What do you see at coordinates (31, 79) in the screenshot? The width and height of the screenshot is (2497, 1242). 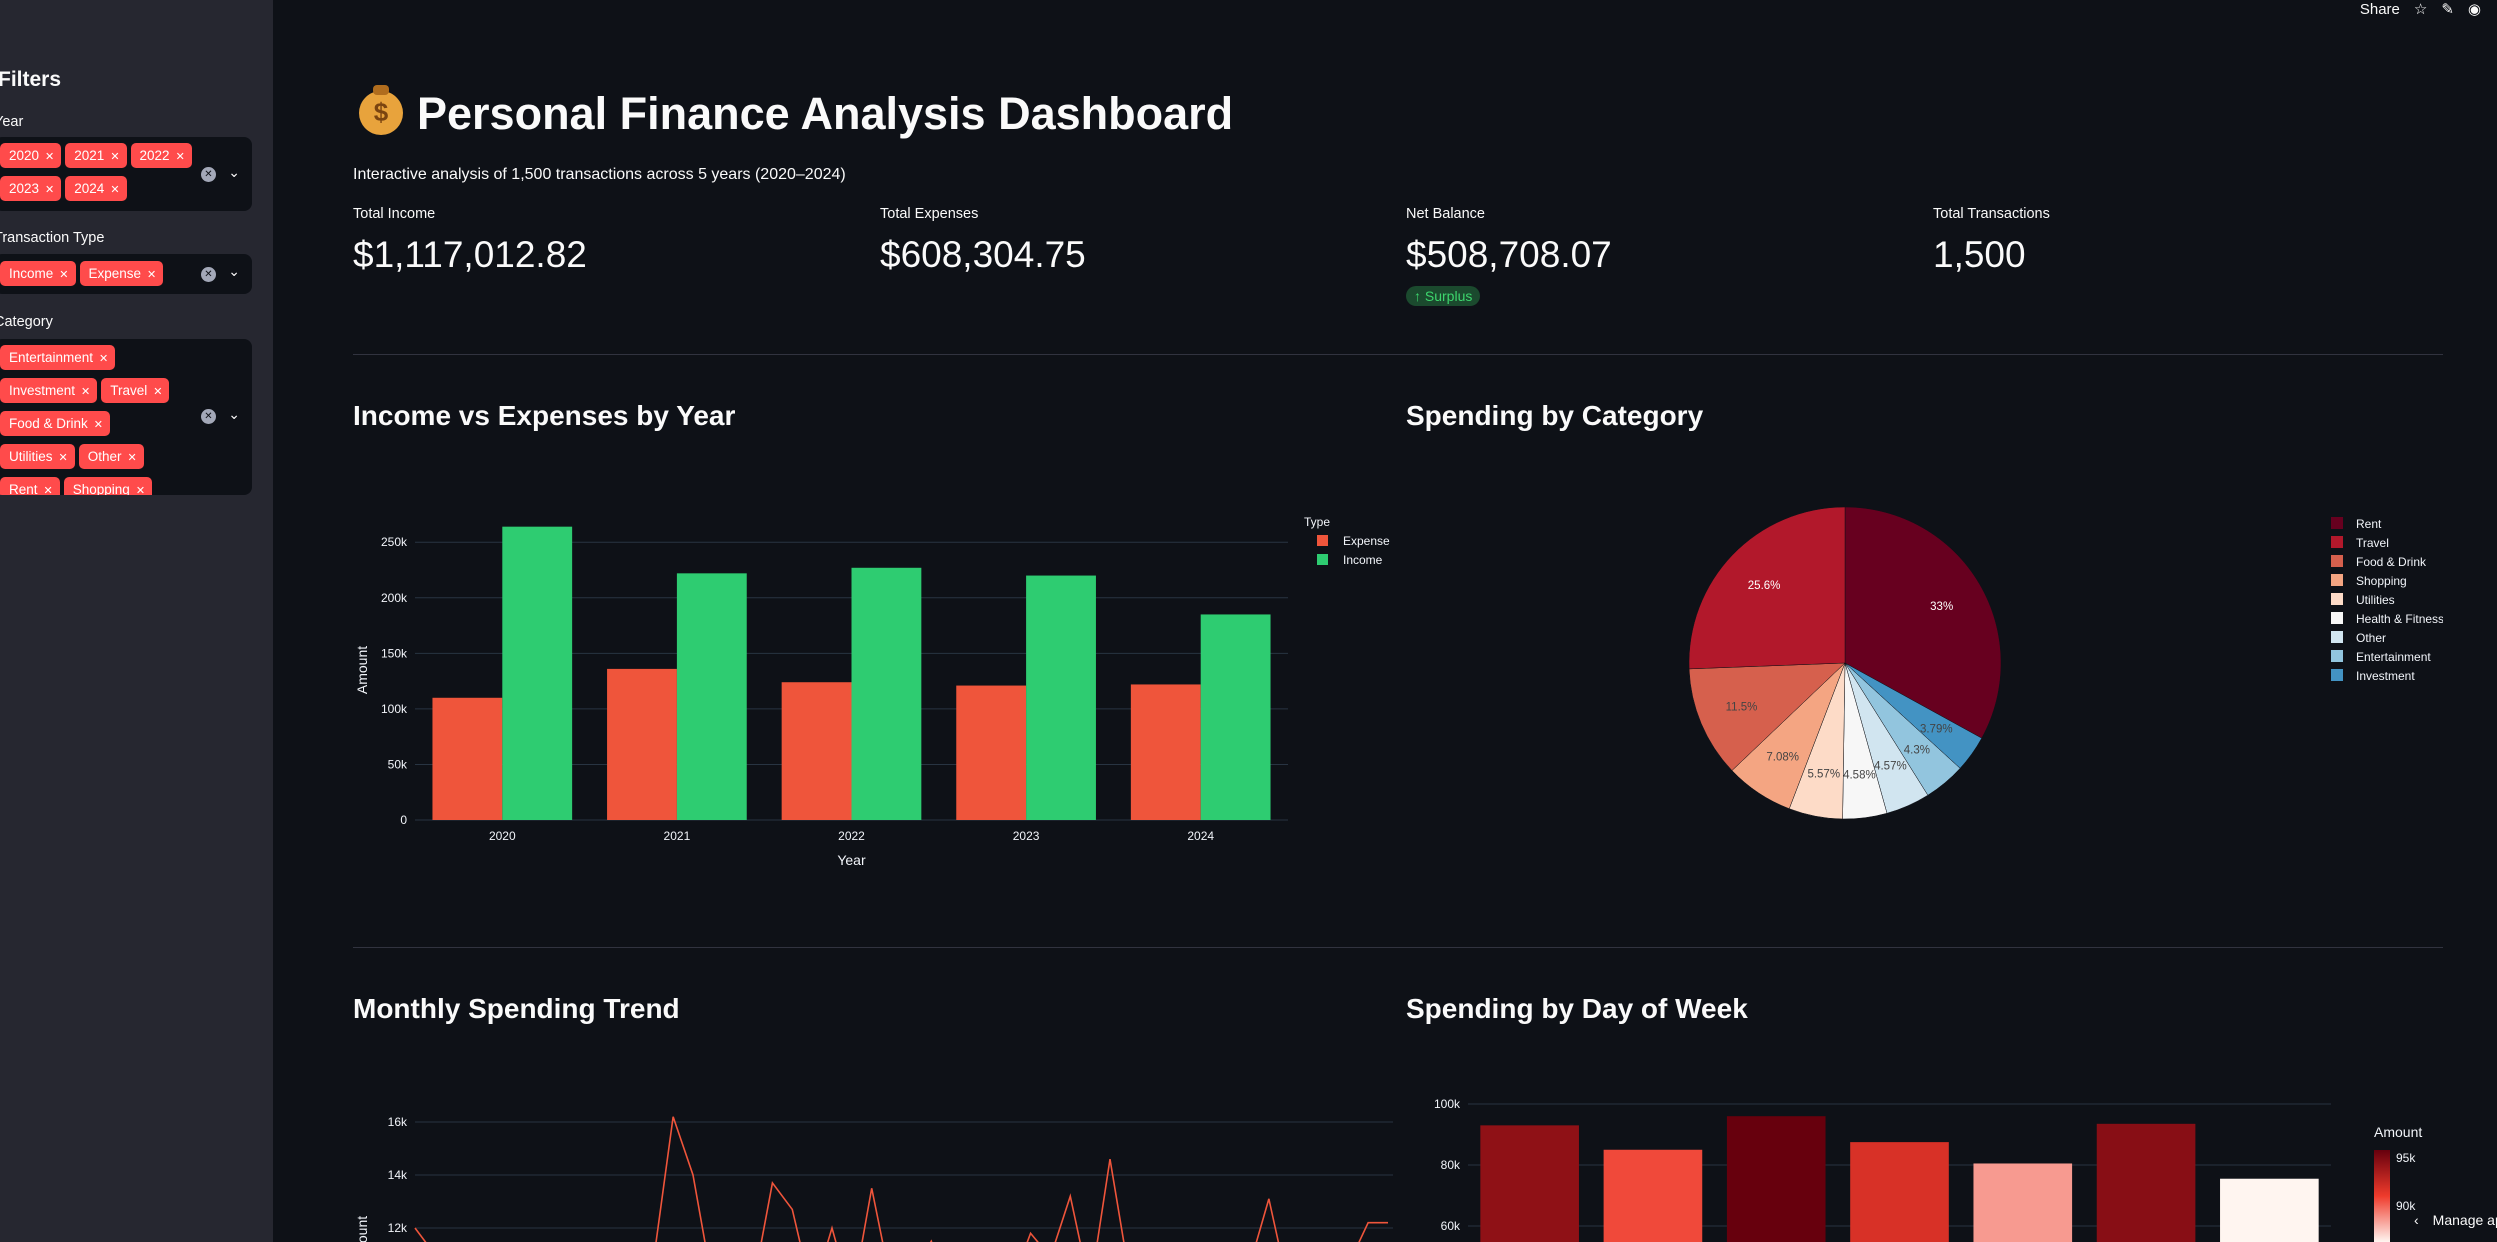 I see `sidebar-heading: Filters` at bounding box center [31, 79].